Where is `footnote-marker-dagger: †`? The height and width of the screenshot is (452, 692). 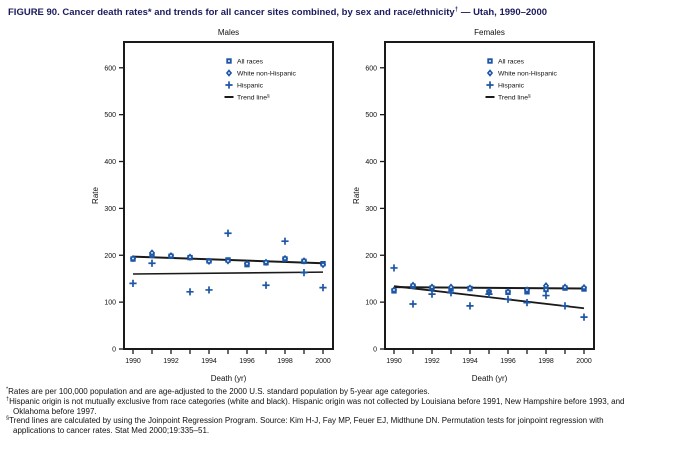
footnote-marker-dagger: † is located at coordinates (8, 399).